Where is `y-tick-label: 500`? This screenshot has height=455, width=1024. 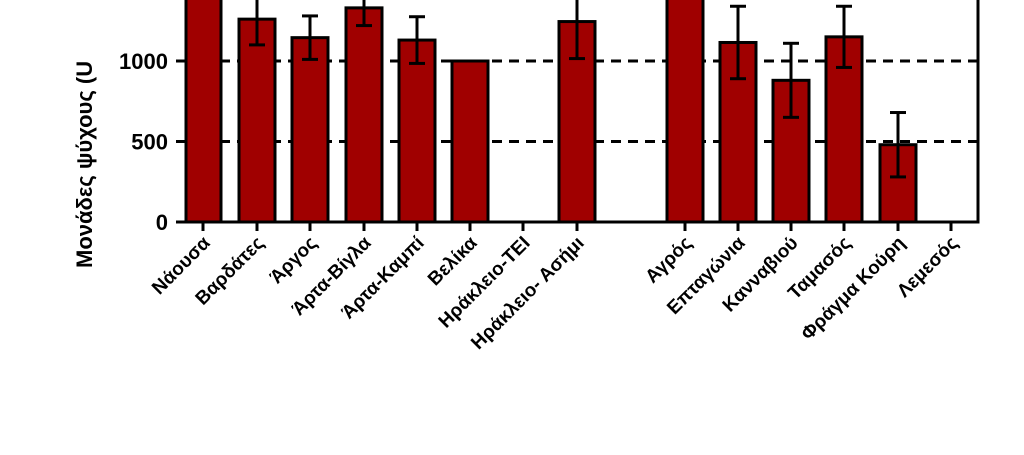 y-tick-label: 500 is located at coordinates (149, 142).